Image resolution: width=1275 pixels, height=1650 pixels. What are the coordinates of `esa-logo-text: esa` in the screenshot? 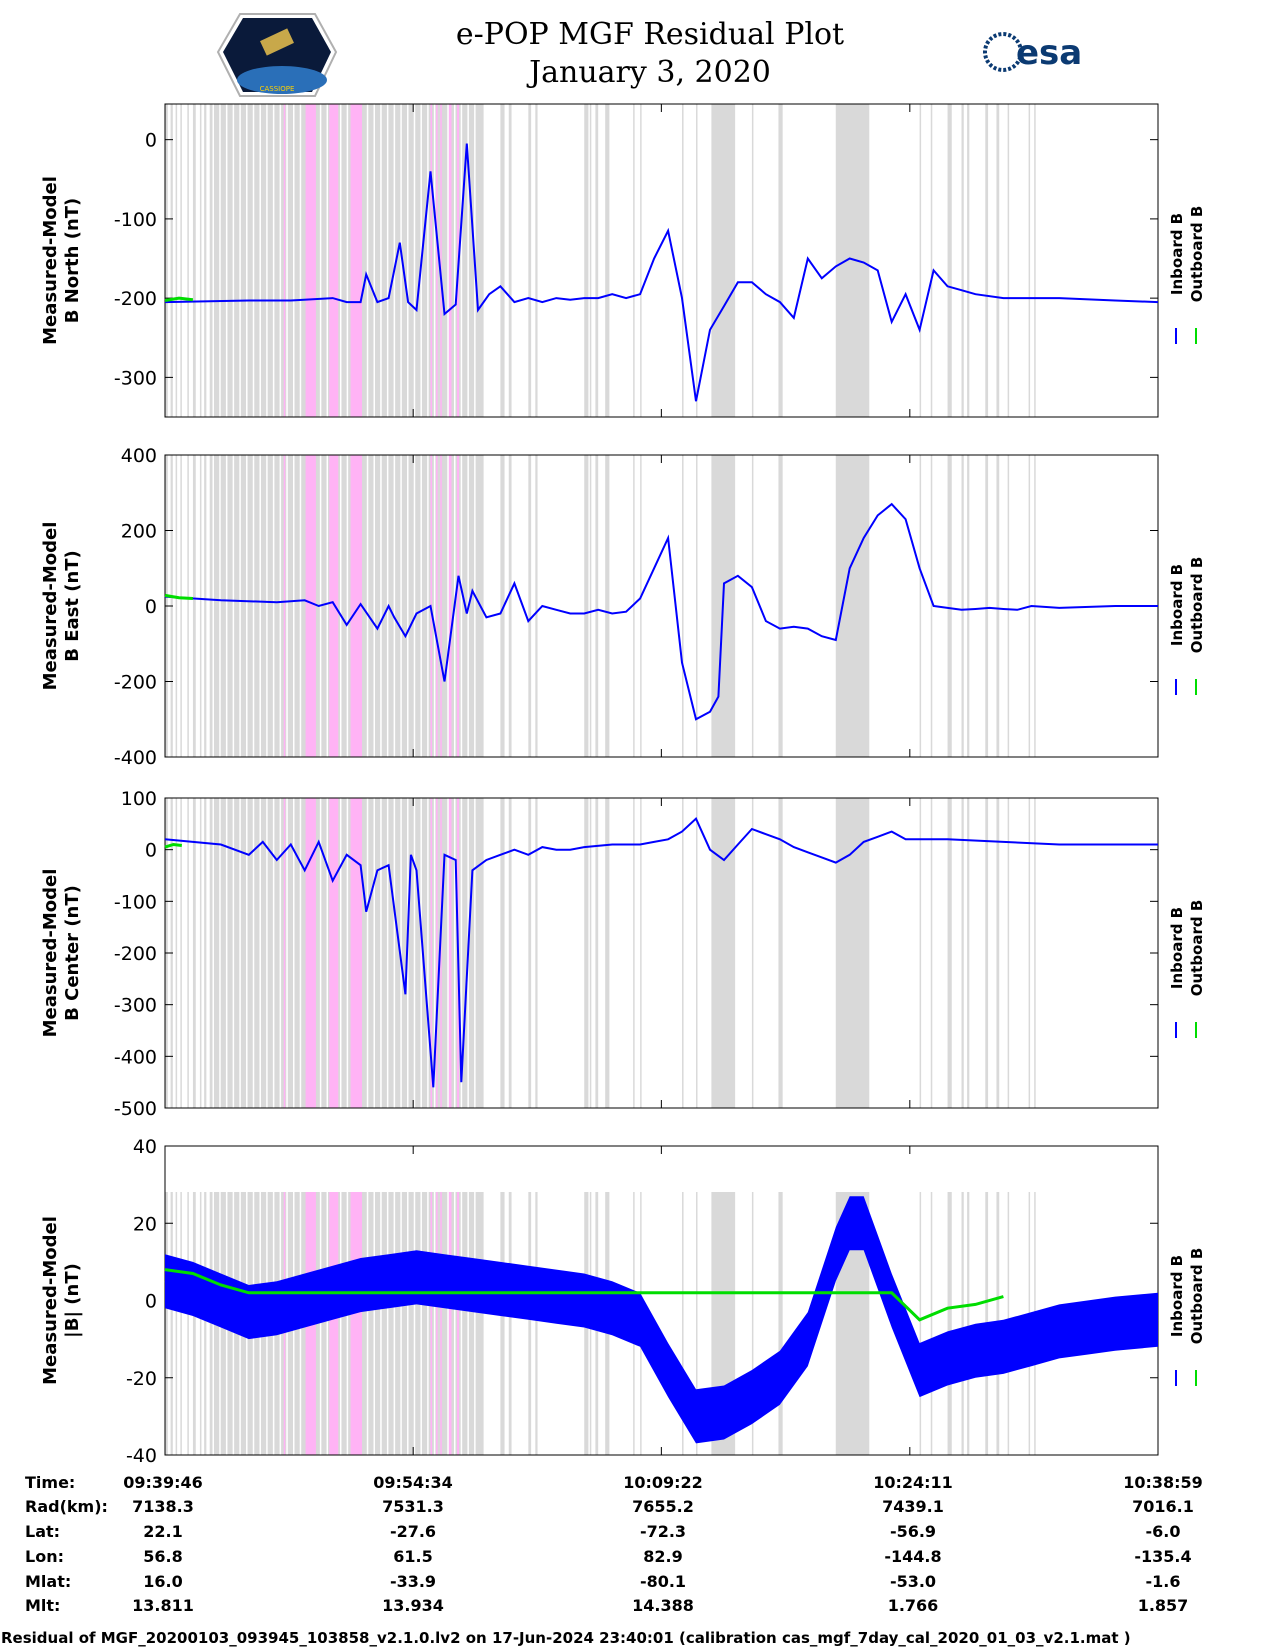 It's located at (1049, 53).